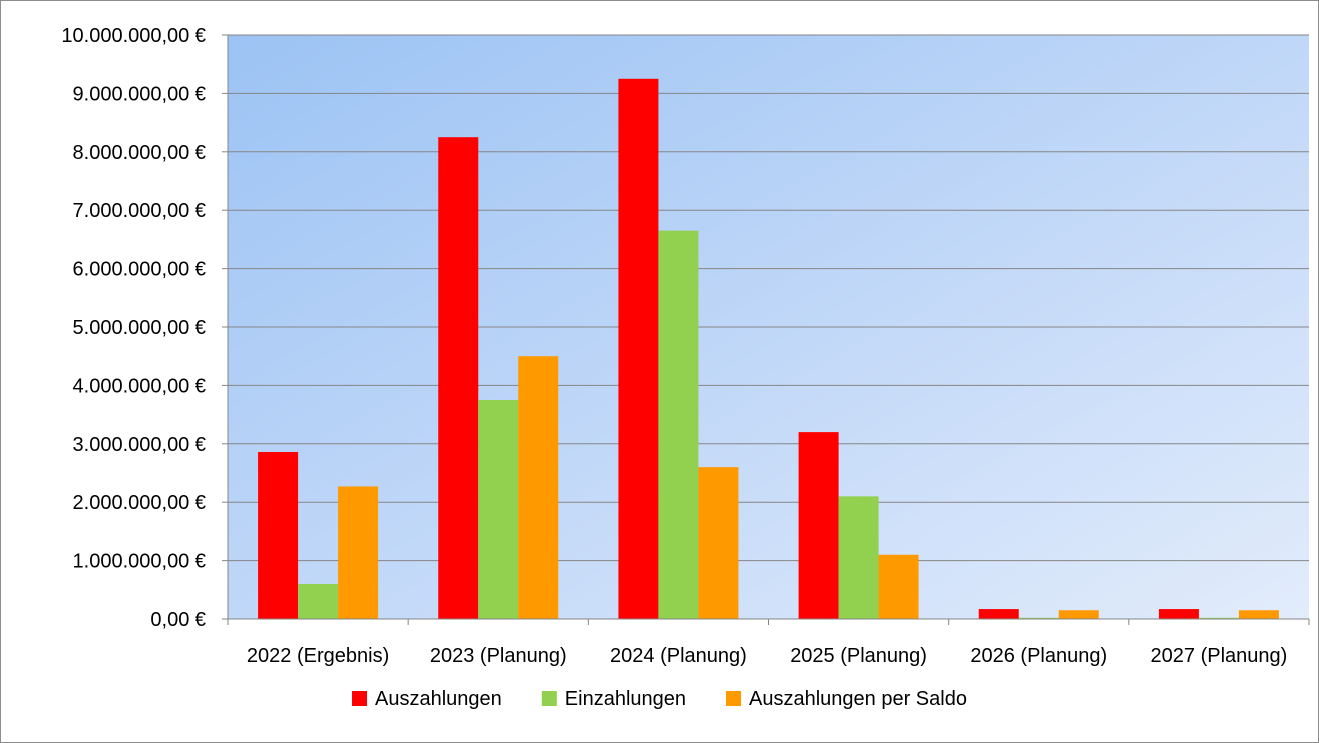  Describe the element at coordinates (1038, 656) in the screenshot. I see `x-tick-label: 2026 (Planung)` at that location.